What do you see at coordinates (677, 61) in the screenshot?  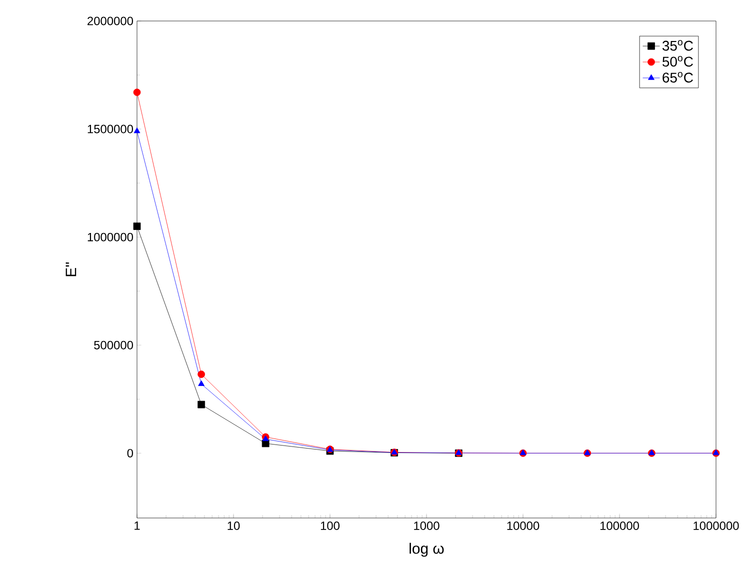 I see `legend-label: 50$^{o}$C` at bounding box center [677, 61].